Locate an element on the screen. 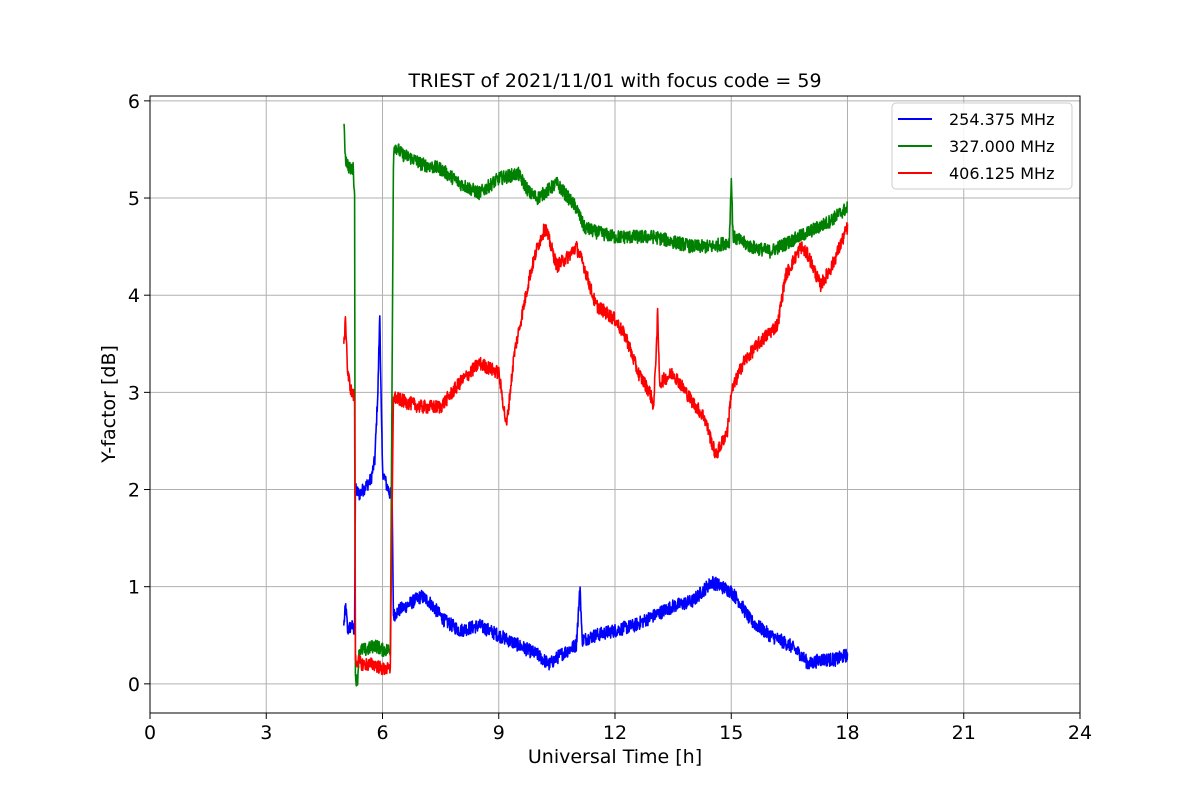 The width and height of the screenshot is (1200, 800). legend-label: 327.000 MHz is located at coordinates (1001, 146).